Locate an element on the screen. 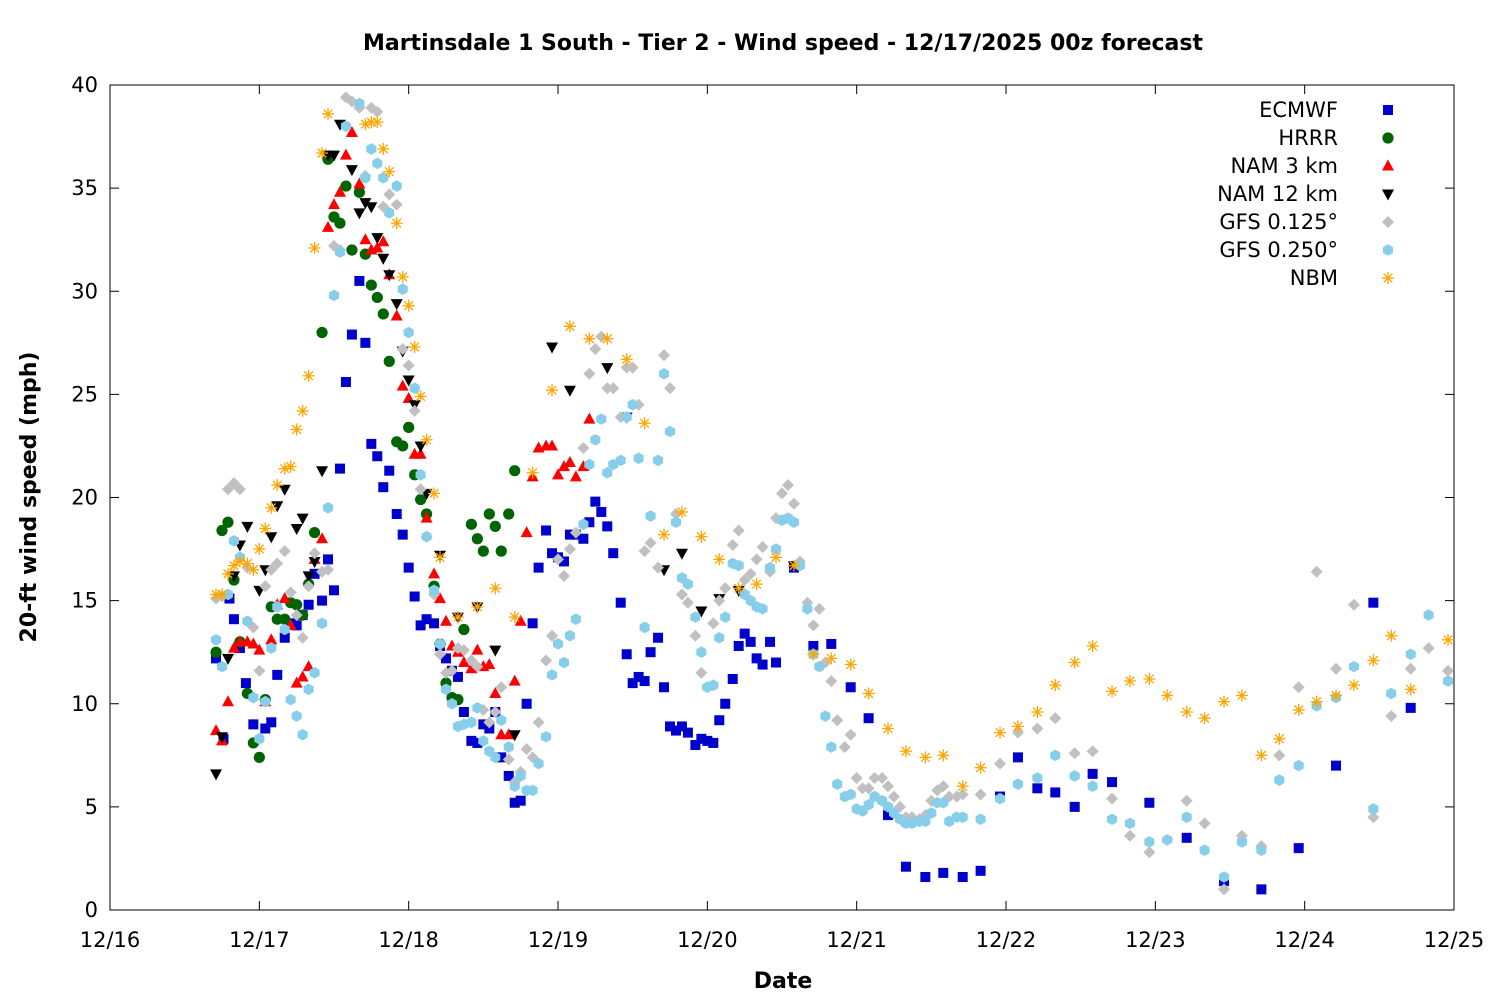 This screenshot has width=1500, height=1000. x-tick-label: 12/18 is located at coordinates (408, 940).